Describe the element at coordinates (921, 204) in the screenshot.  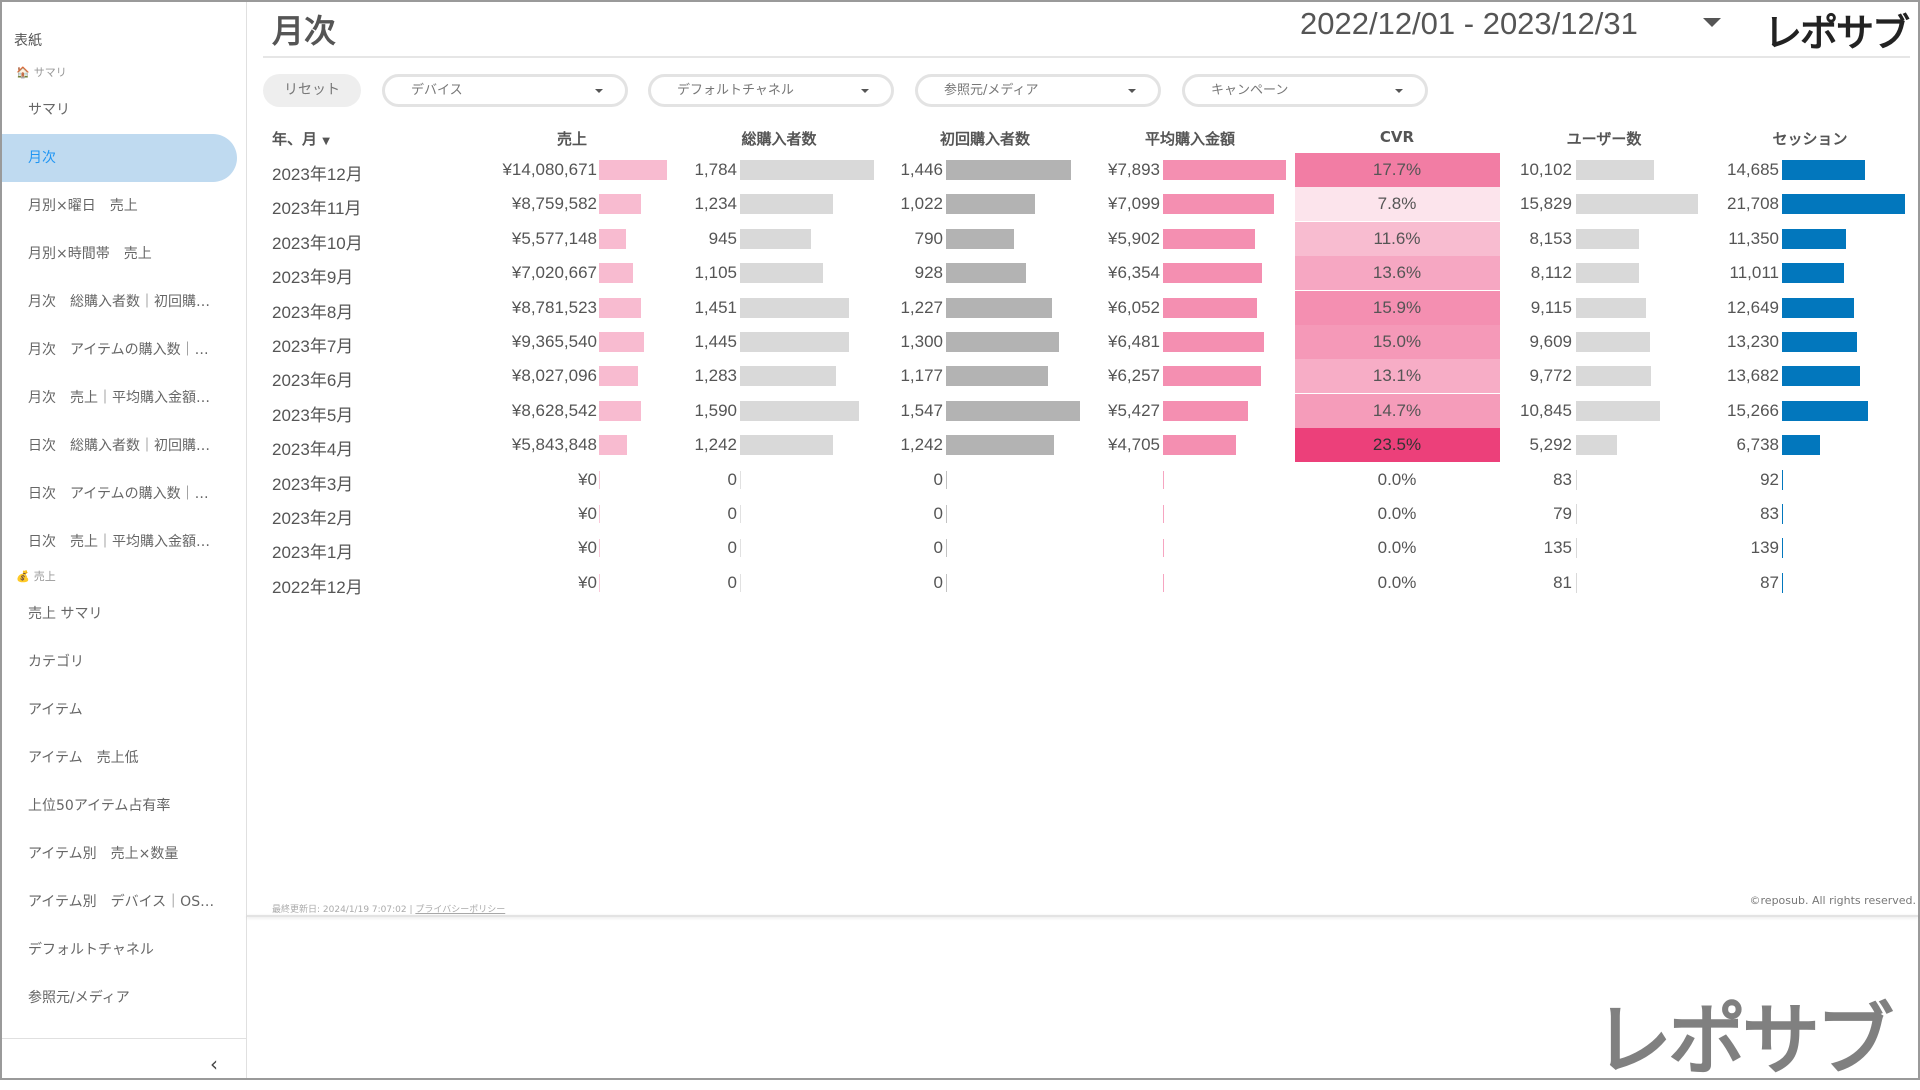
I see `first-value: 1,022` at that location.